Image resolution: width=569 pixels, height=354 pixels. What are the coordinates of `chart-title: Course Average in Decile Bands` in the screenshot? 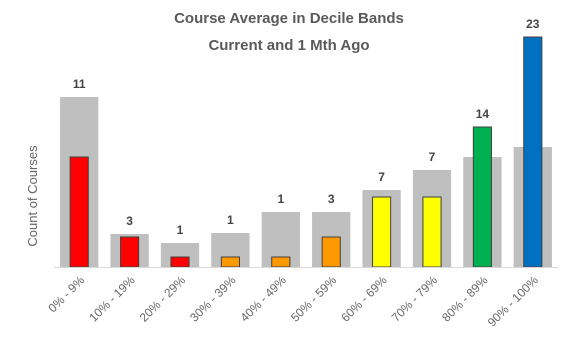 It's located at (289, 18).